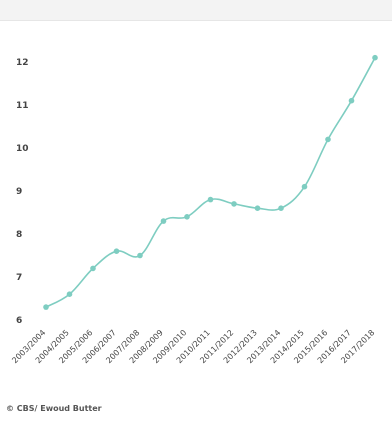 The image size is (392, 426). What do you see at coordinates (196, 10) in the screenshot?
I see `top-header-band` at bounding box center [196, 10].